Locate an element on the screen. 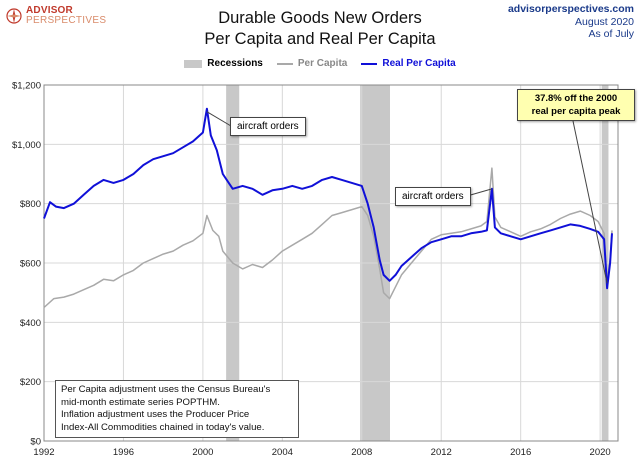 This screenshot has height=465, width=640. x-tick-label: 2004 is located at coordinates (282, 452).